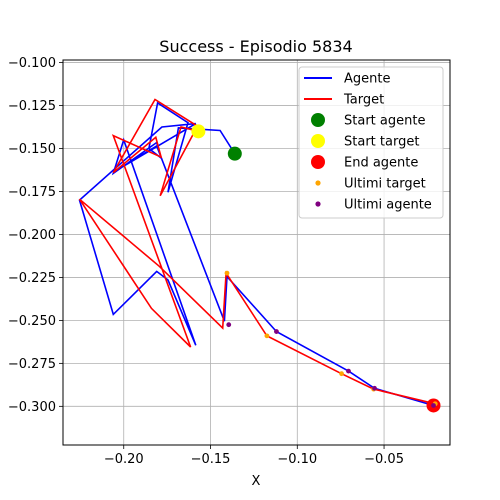 This screenshot has height=500, width=500. What do you see at coordinates (32, 364) in the screenshot?
I see `y-tick-label: −0.275` at bounding box center [32, 364].